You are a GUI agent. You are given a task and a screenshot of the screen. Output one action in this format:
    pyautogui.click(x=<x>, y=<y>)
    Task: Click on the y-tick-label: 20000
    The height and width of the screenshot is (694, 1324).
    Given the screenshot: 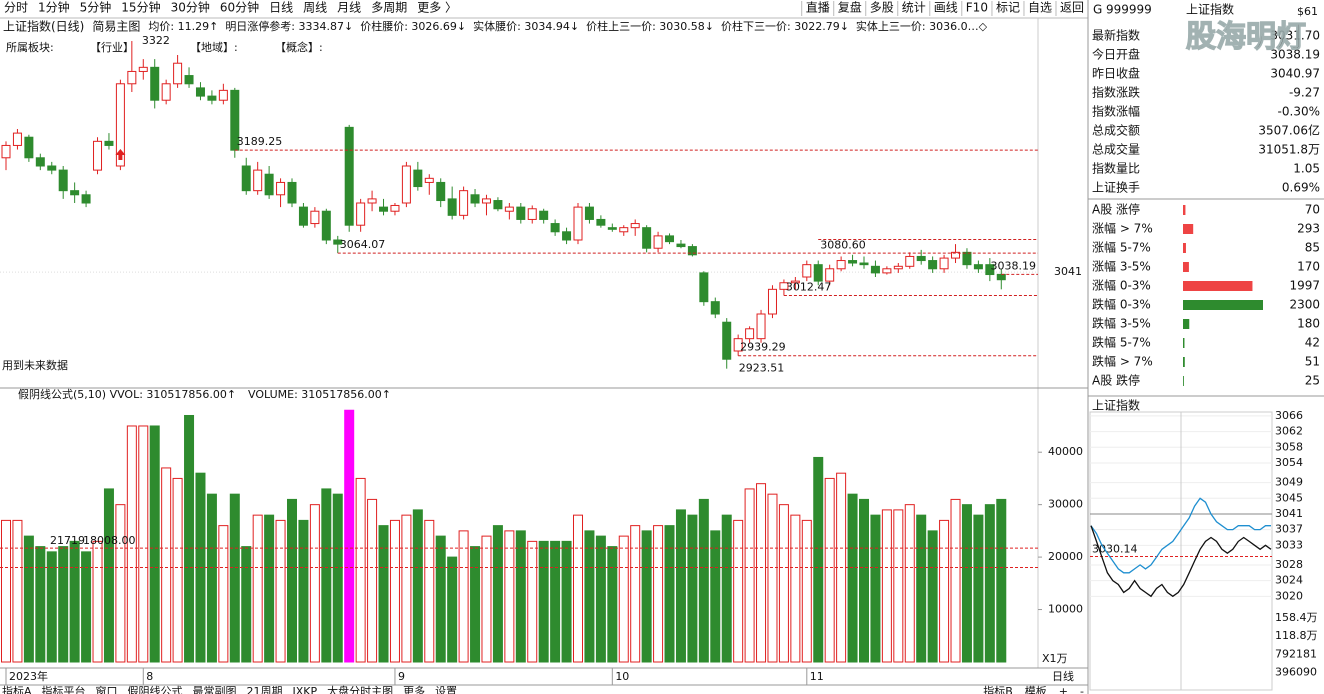 What is the action you would take?
    pyautogui.click(x=1065, y=556)
    